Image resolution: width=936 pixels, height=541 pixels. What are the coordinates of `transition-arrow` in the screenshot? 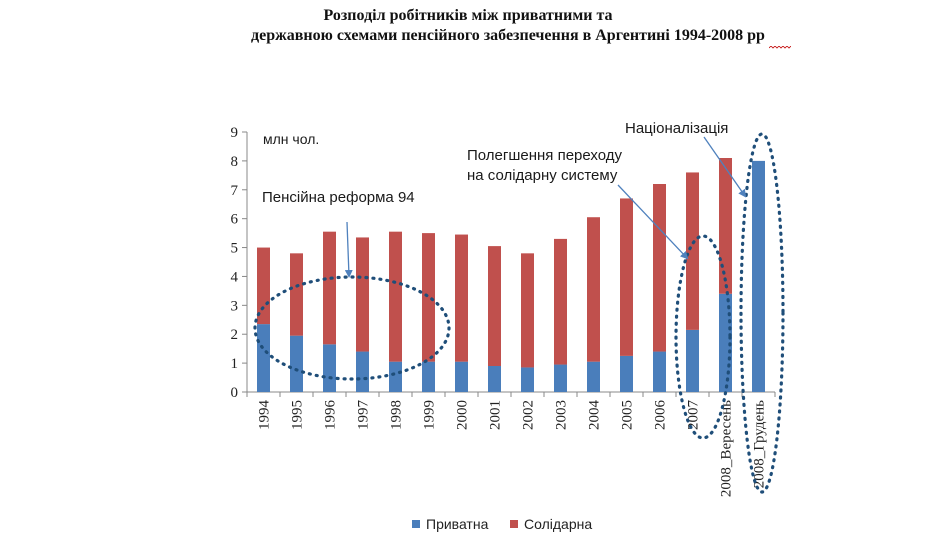 It's located at (653, 222).